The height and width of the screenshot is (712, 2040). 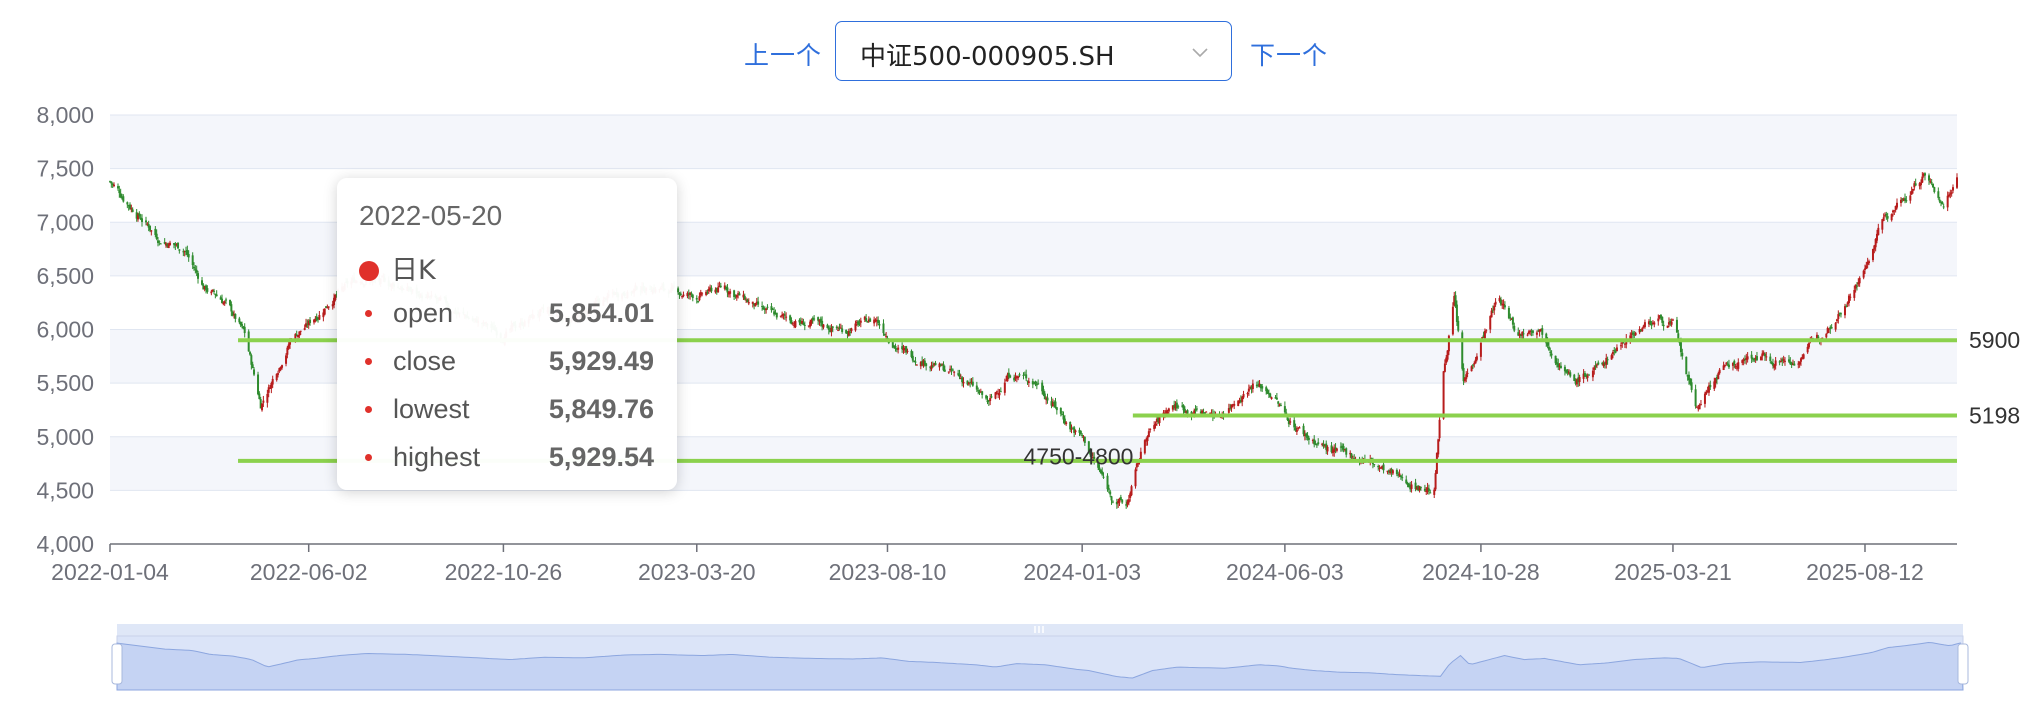 What do you see at coordinates (65, 169) in the screenshot?
I see `y-tick-label: 7,500` at bounding box center [65, 169].